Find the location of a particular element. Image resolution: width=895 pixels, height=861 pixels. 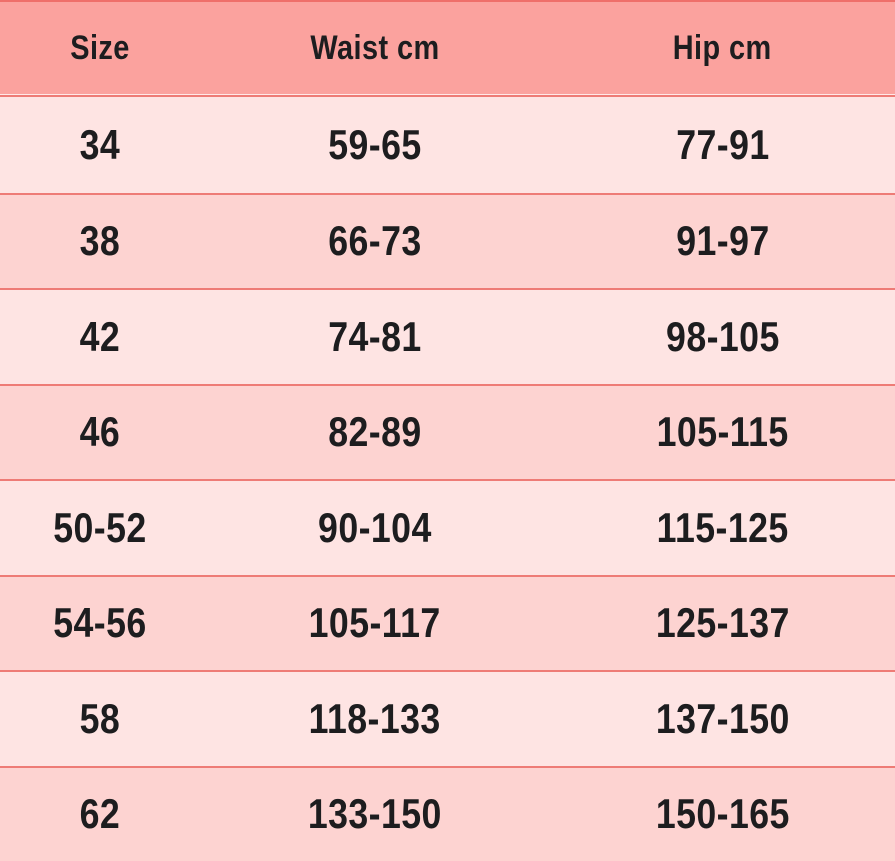

cell-hip: 91-97 is located at coordinates (722, 240).